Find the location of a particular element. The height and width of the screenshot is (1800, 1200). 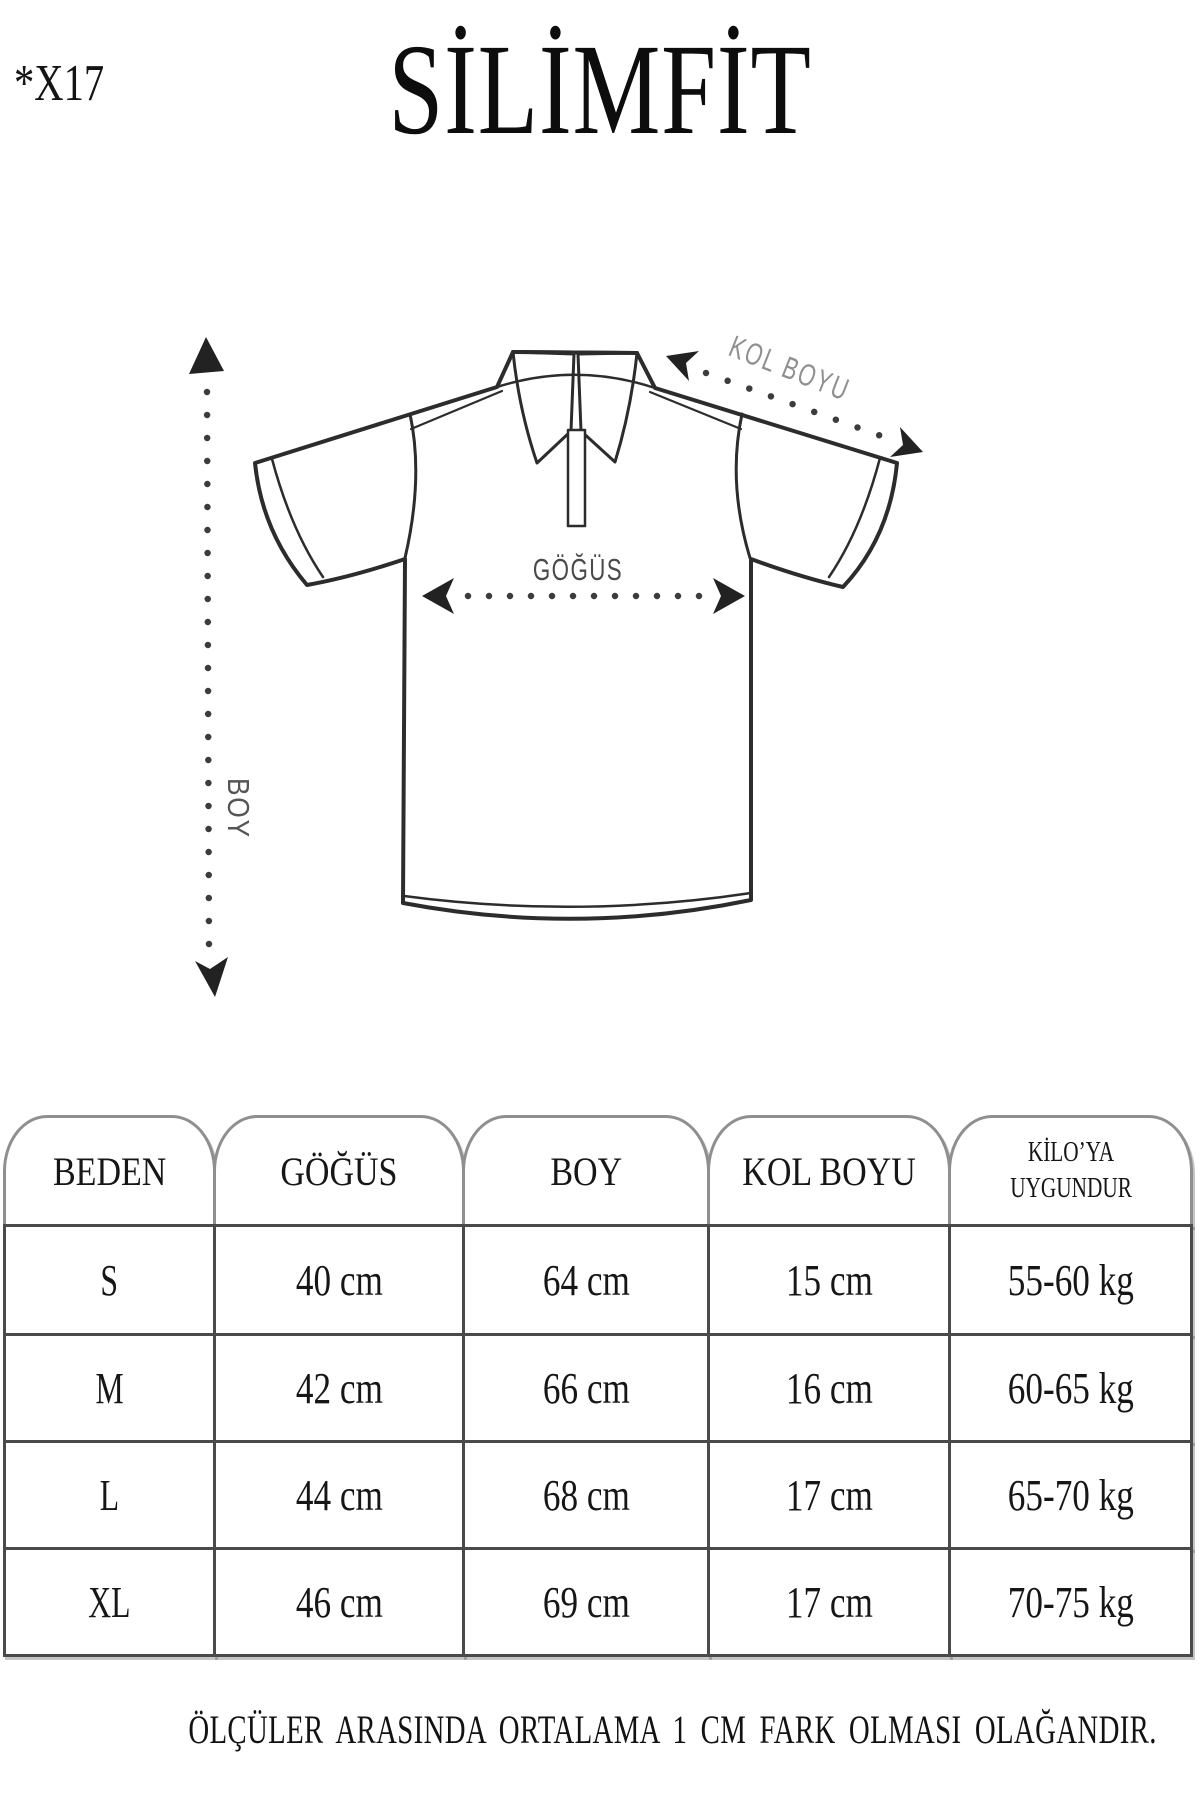

header-kol-boyu: KOL BOYU is located at coordinates (829, 1171).